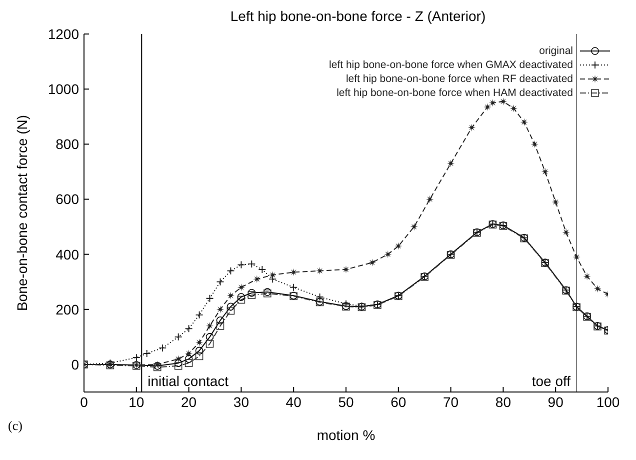 Image resolution: width=636 pixels, height=460 pixels. I want to click on y-tick-label: 1000, so click(64, 89).